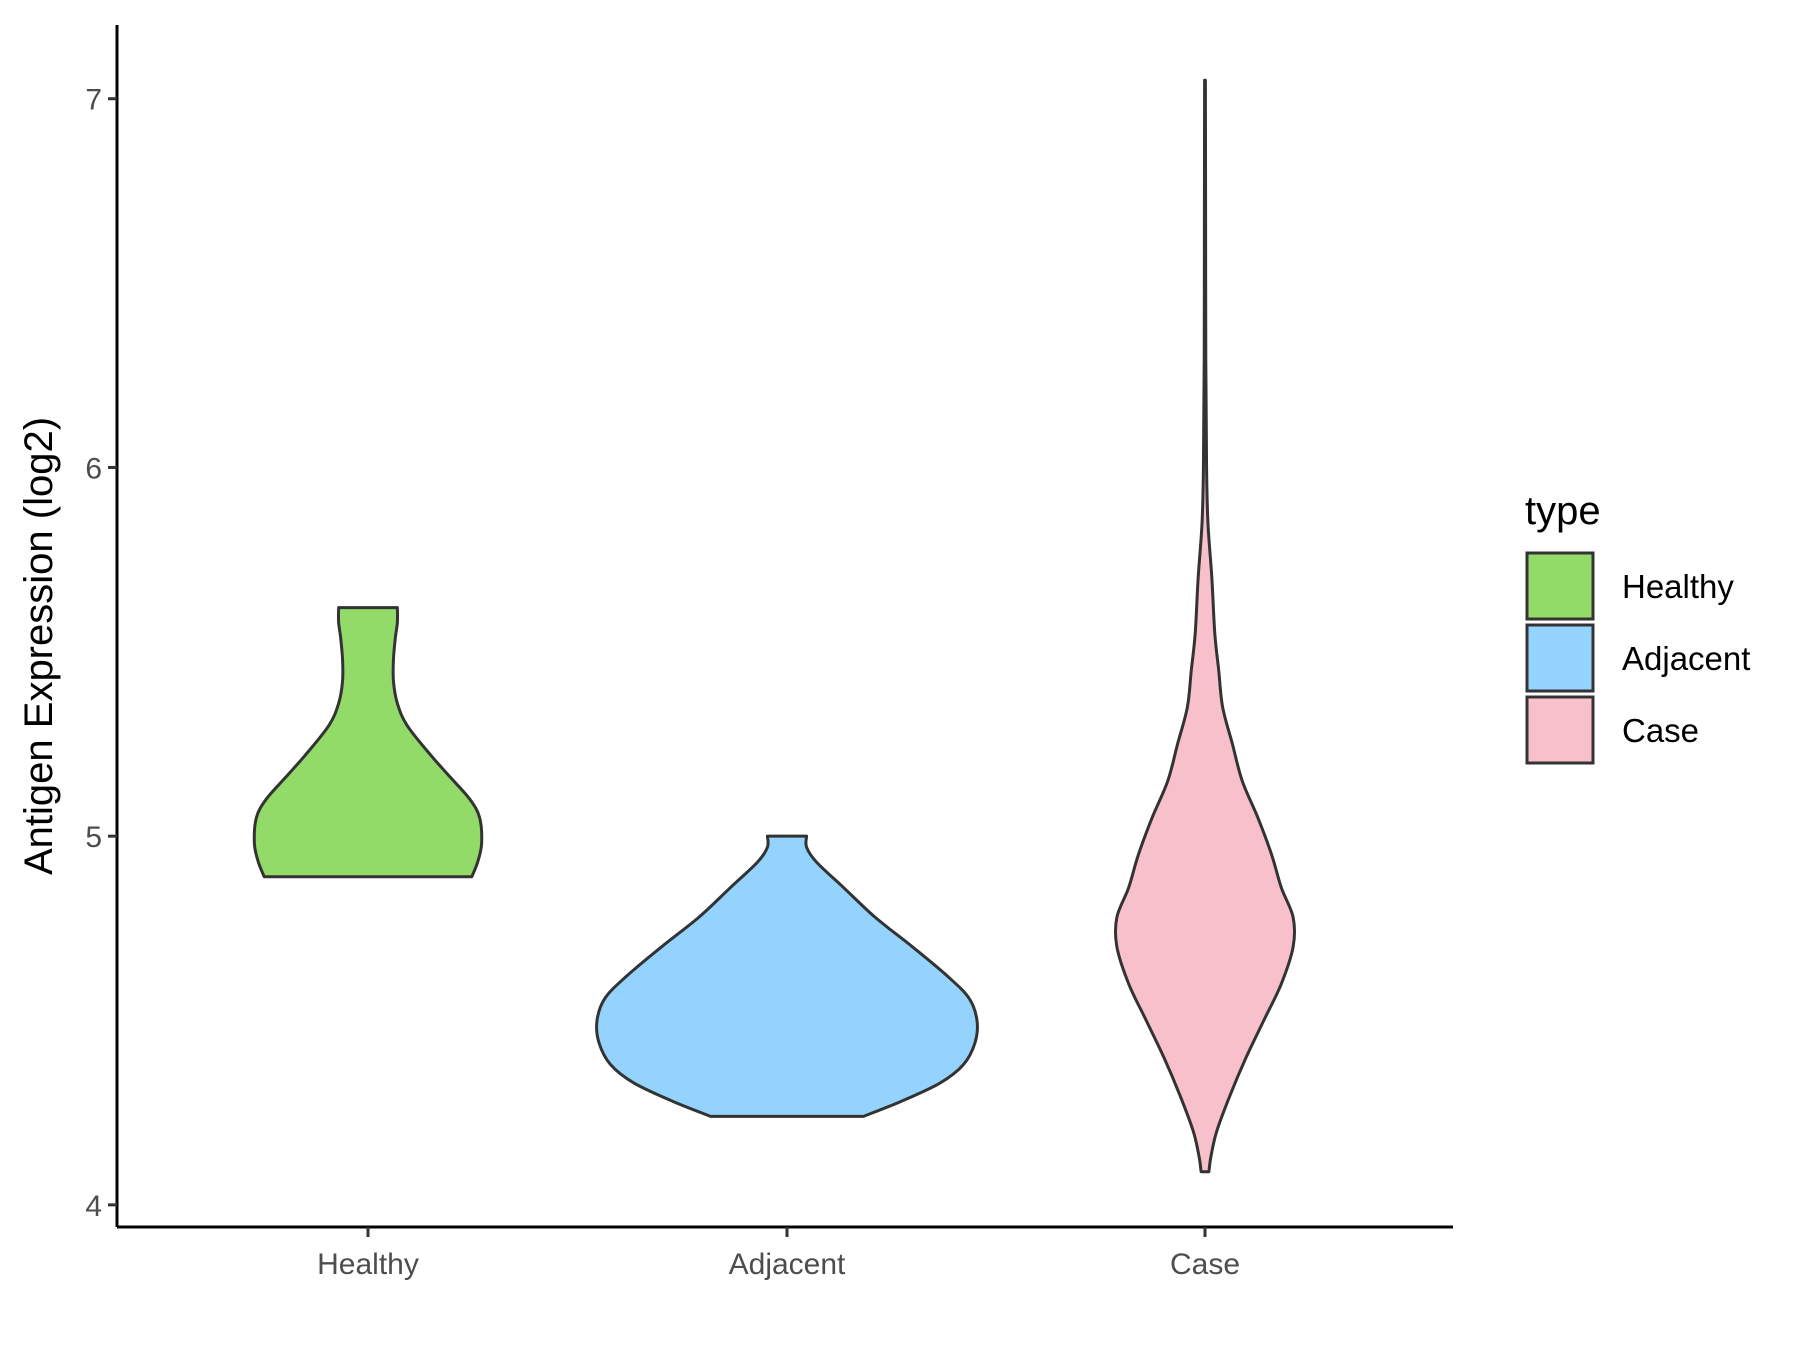 This screenshot has width=1800, height=1350. I want to click on x-tick-label: Case, so click(1205, 1264).